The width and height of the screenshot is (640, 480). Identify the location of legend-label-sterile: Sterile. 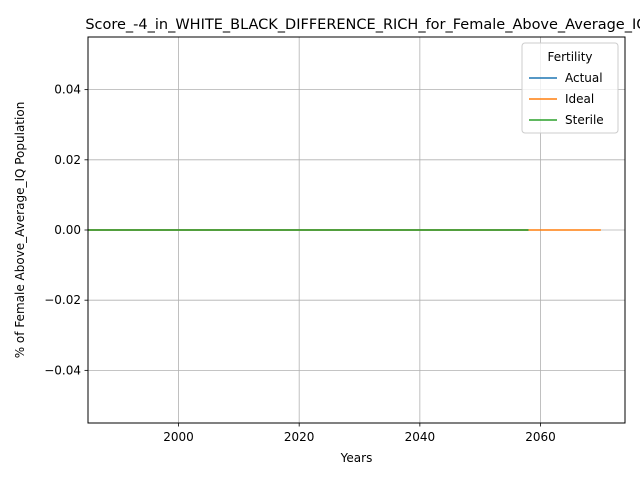
(584, 120).